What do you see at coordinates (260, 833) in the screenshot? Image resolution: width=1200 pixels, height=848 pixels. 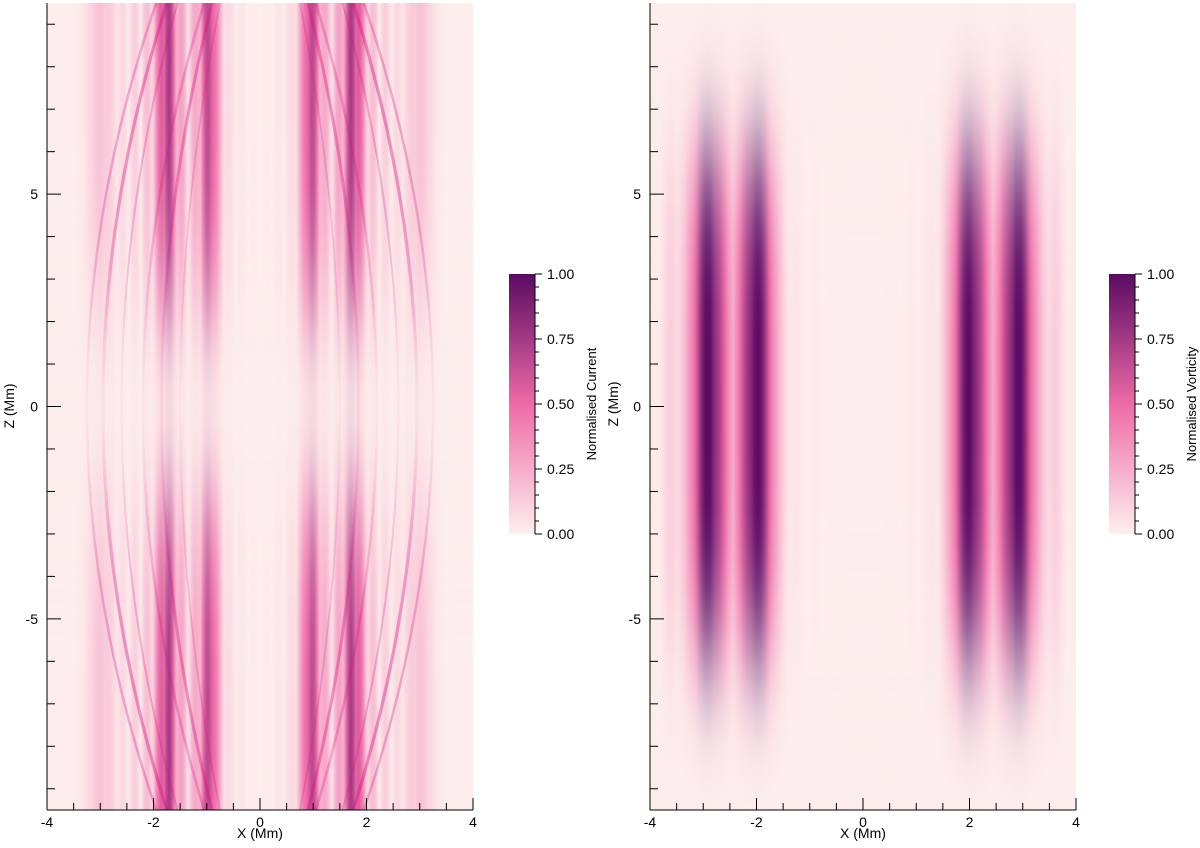 I see `x-axis-title-left: X (Mm)` at bounding box center [260, 833].